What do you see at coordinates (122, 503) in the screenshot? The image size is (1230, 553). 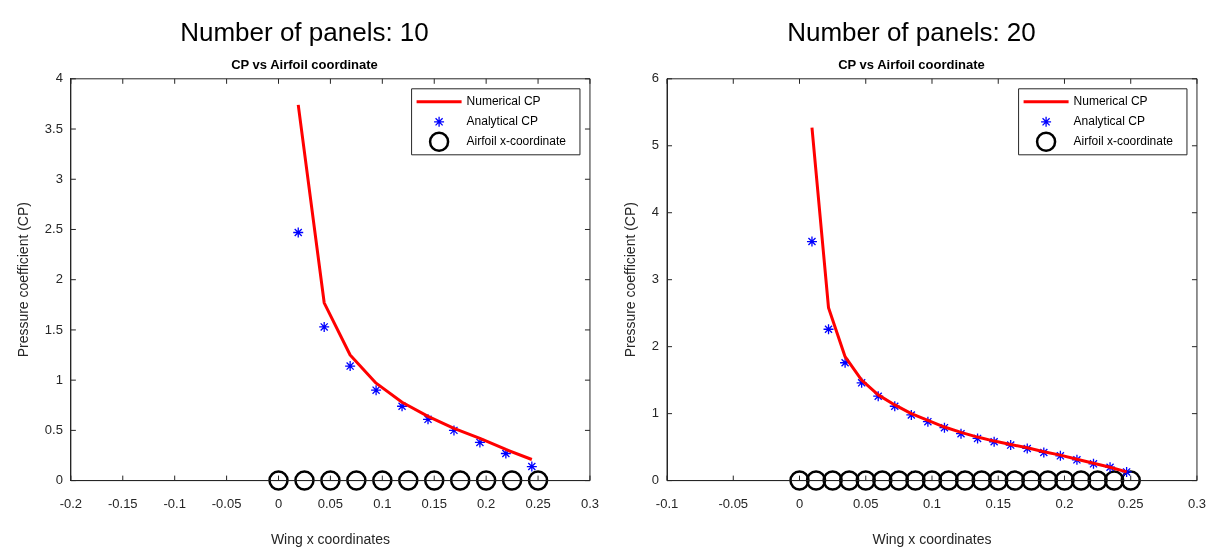 I see `x-tick-label: -0.15` at bounding box center [122, 503].